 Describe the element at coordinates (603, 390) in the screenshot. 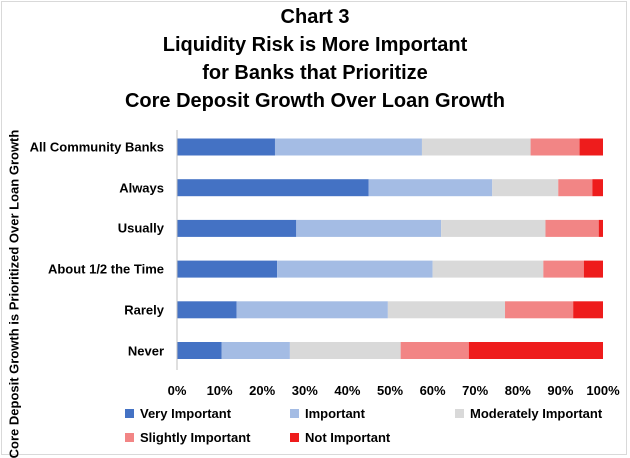

I see `x-tick-label: 100%` at that location.